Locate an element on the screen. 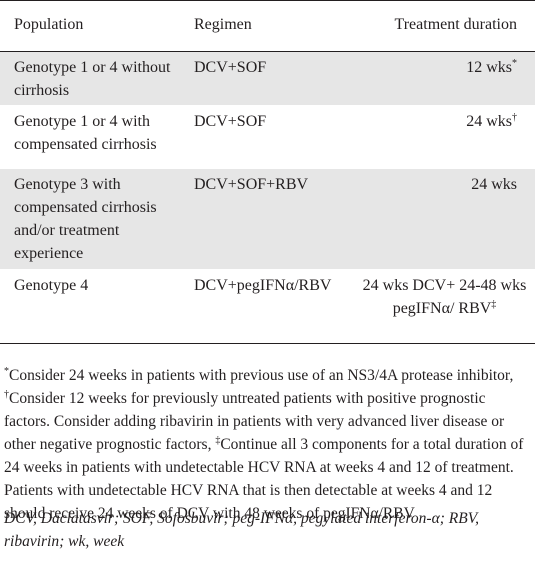 Image resolution: width=535 pixels, height=574 pixels. duration-text: 12 wks is located at coordinates (489, 67).